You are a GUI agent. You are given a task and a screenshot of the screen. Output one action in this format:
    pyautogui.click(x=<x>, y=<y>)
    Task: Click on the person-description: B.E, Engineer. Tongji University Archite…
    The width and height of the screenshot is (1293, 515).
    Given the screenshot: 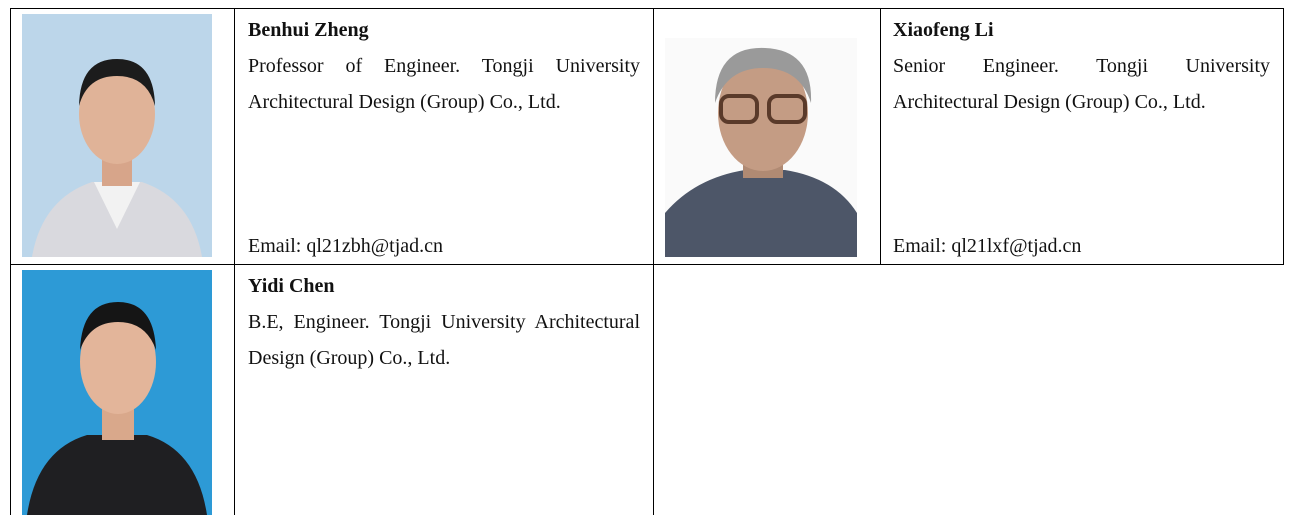 What is the action you would take?
    pyautogui.click(x=444, y=340)
    